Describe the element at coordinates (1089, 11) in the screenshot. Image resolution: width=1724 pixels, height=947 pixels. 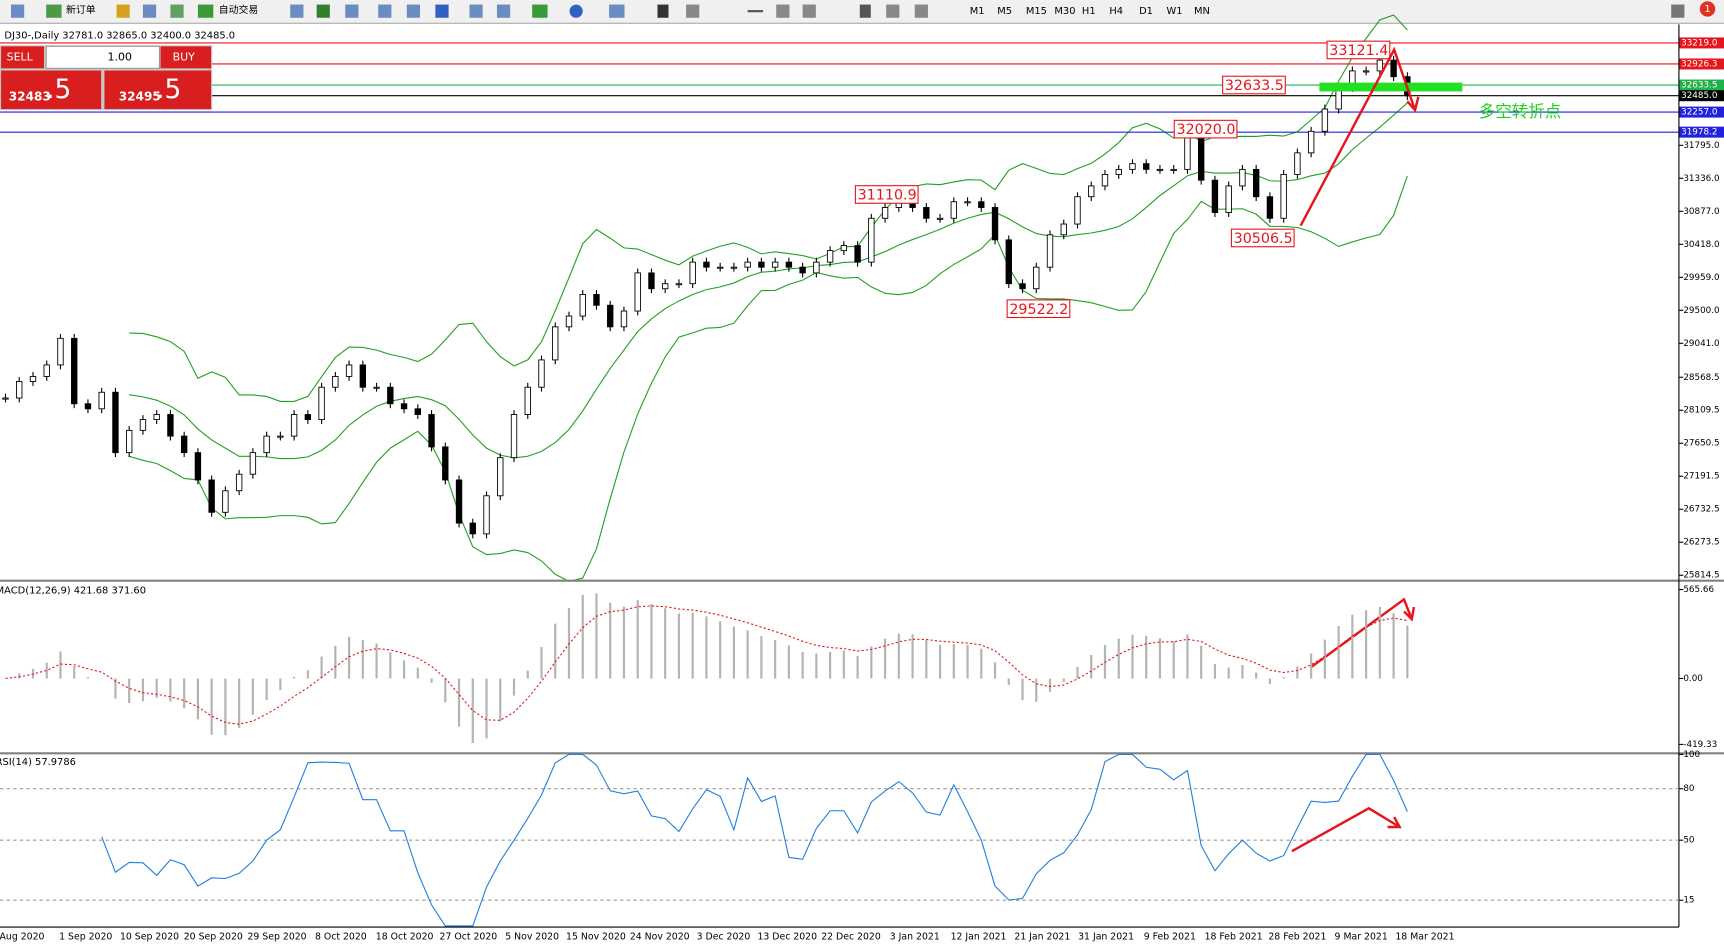
I see `timeframe-button: H1` at that location.